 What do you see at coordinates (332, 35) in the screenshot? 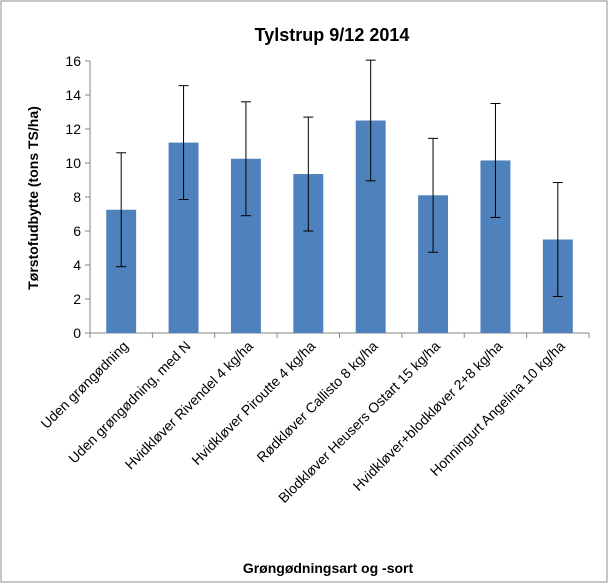
I see `chart-title: Tylstrup 9/12 2014` at bounding box center [332, 35].